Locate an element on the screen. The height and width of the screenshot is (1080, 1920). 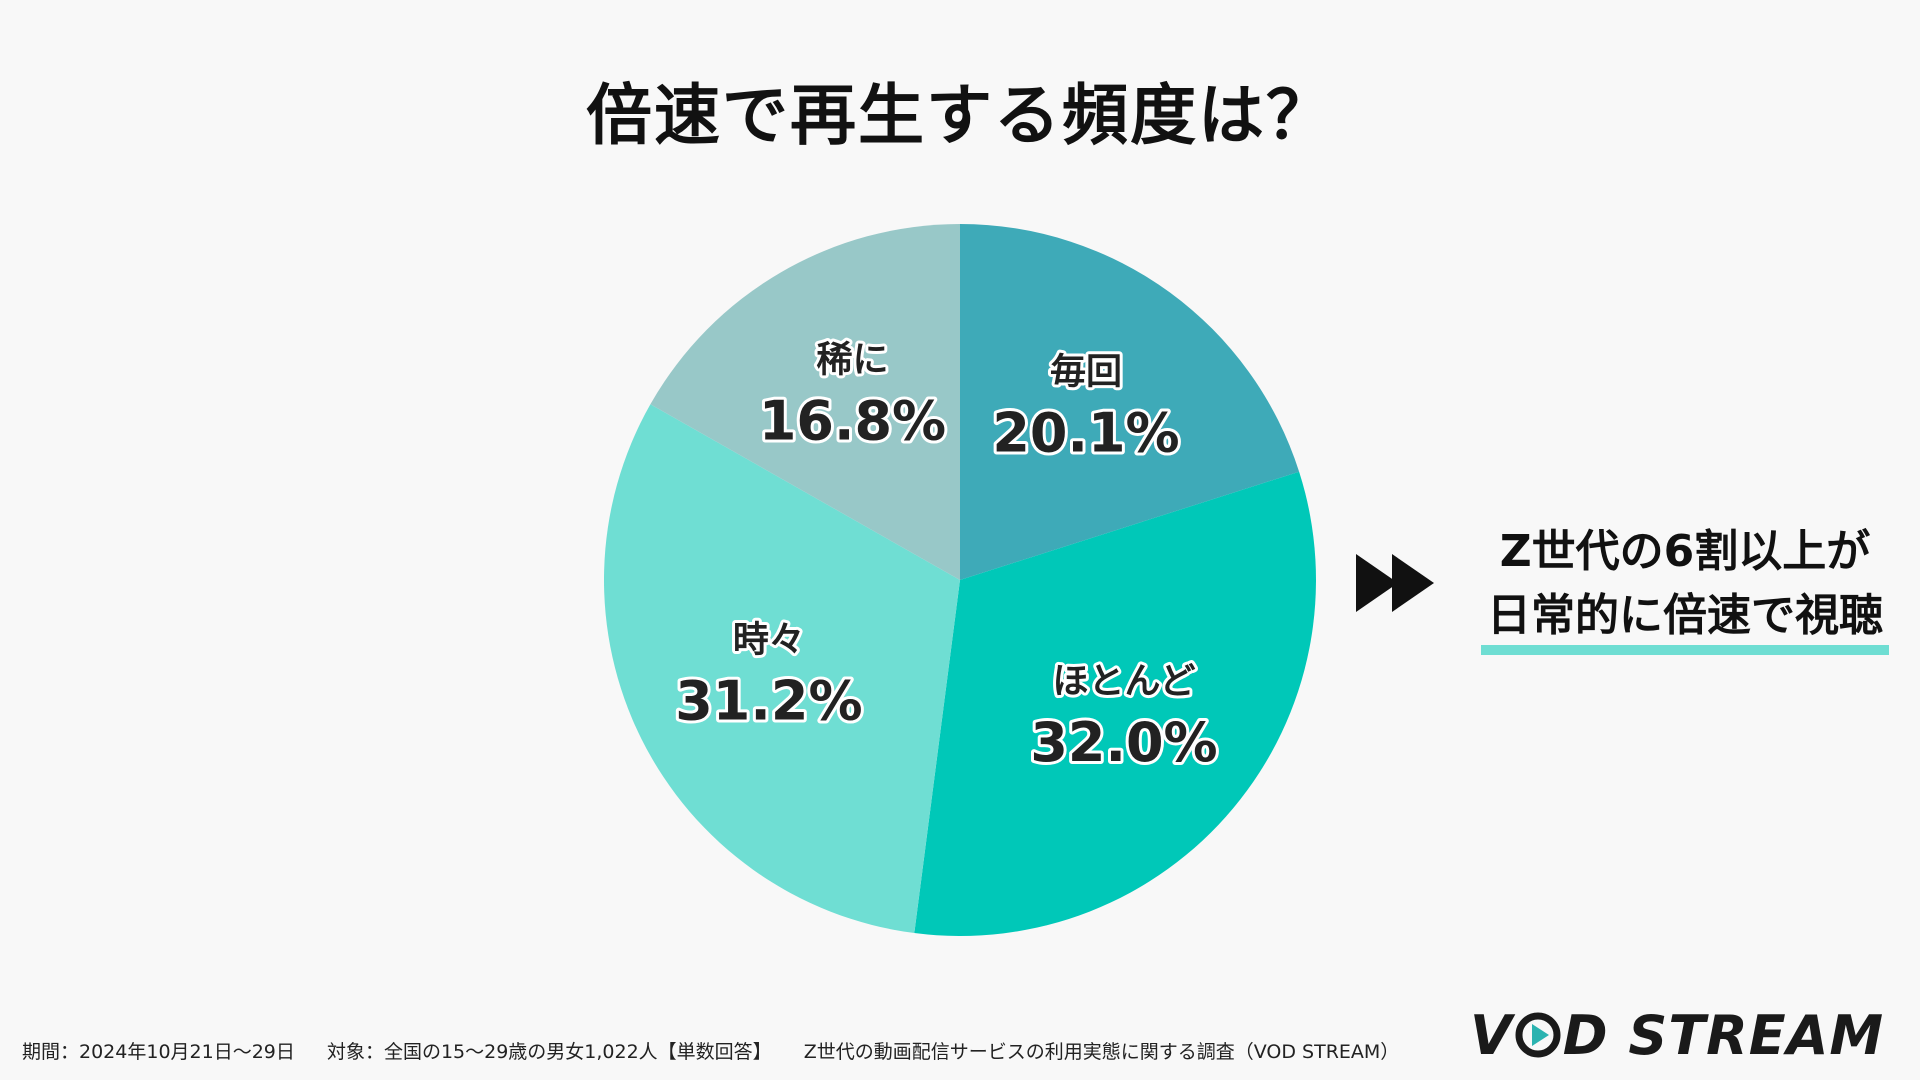
callout-line-1: Z世代の6割以上が is located at coordinates (1685, 551).